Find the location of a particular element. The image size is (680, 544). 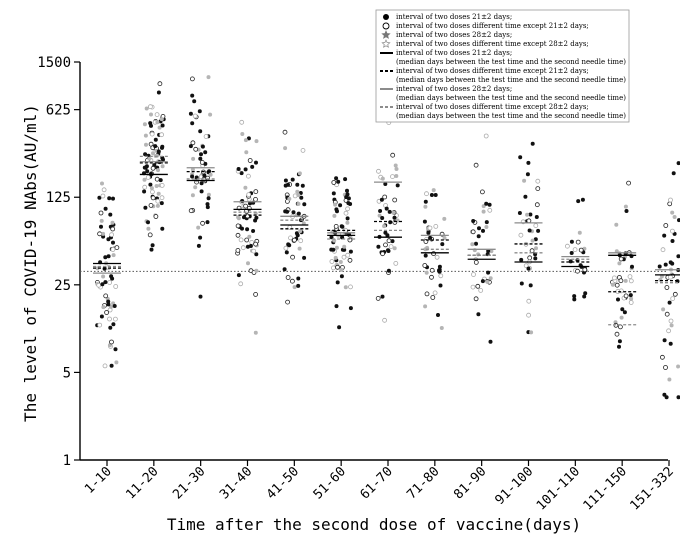

x-tick-label: 61-70 is located at coordinates (377, 483).